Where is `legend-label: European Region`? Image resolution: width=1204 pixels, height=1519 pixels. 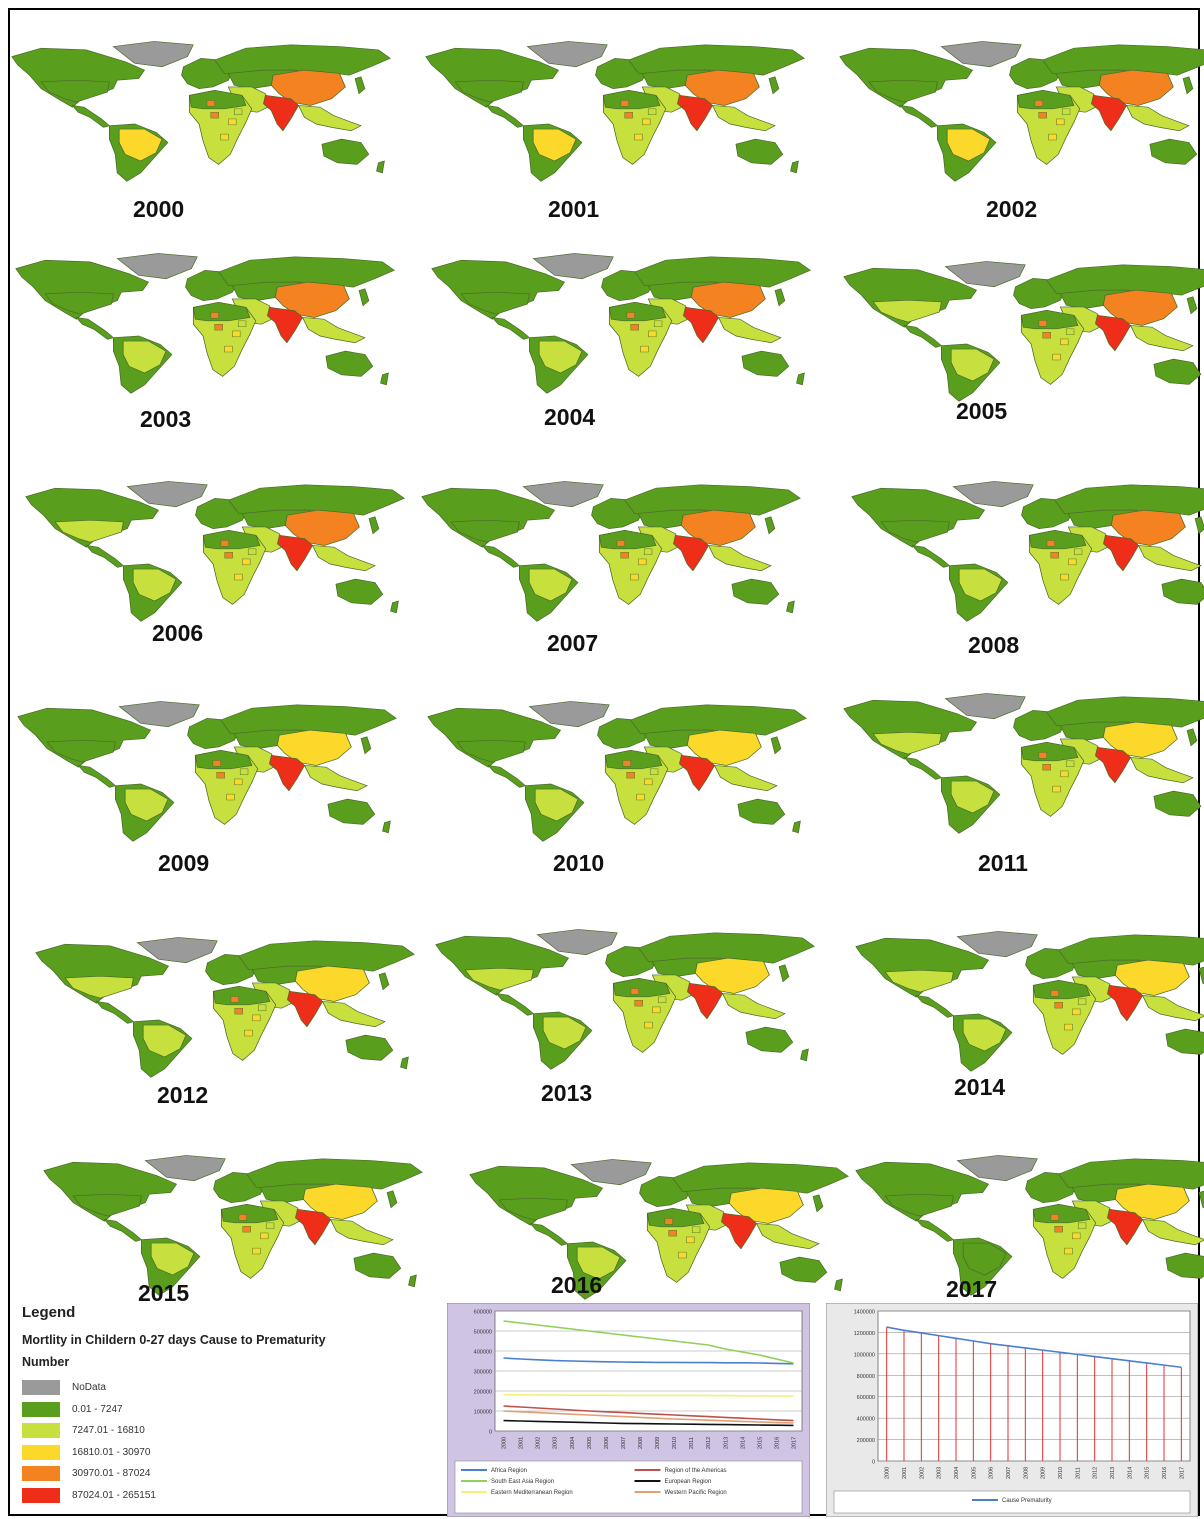
legend-label: European Region is located at coordinates (688, 1482).